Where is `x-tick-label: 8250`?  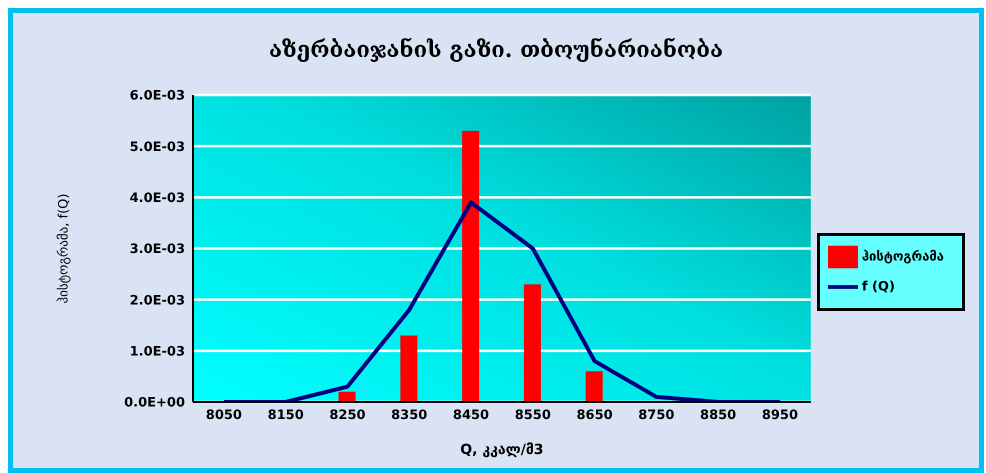
x-tick-label: 8250 is located at coordinates (347, 416).